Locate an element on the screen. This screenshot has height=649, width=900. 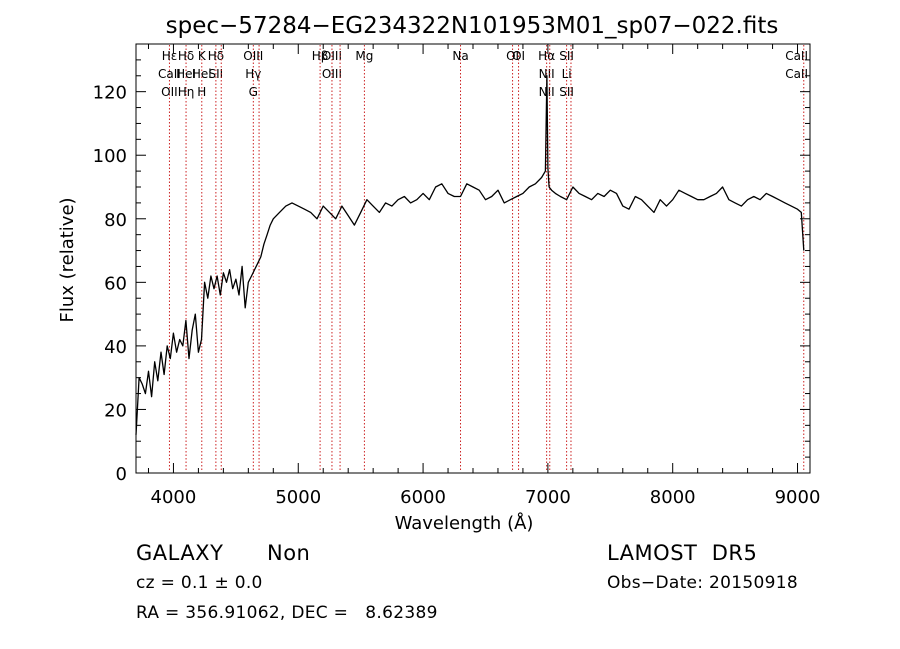
y-tick-label: 0 is located at coordinates (121, 474).